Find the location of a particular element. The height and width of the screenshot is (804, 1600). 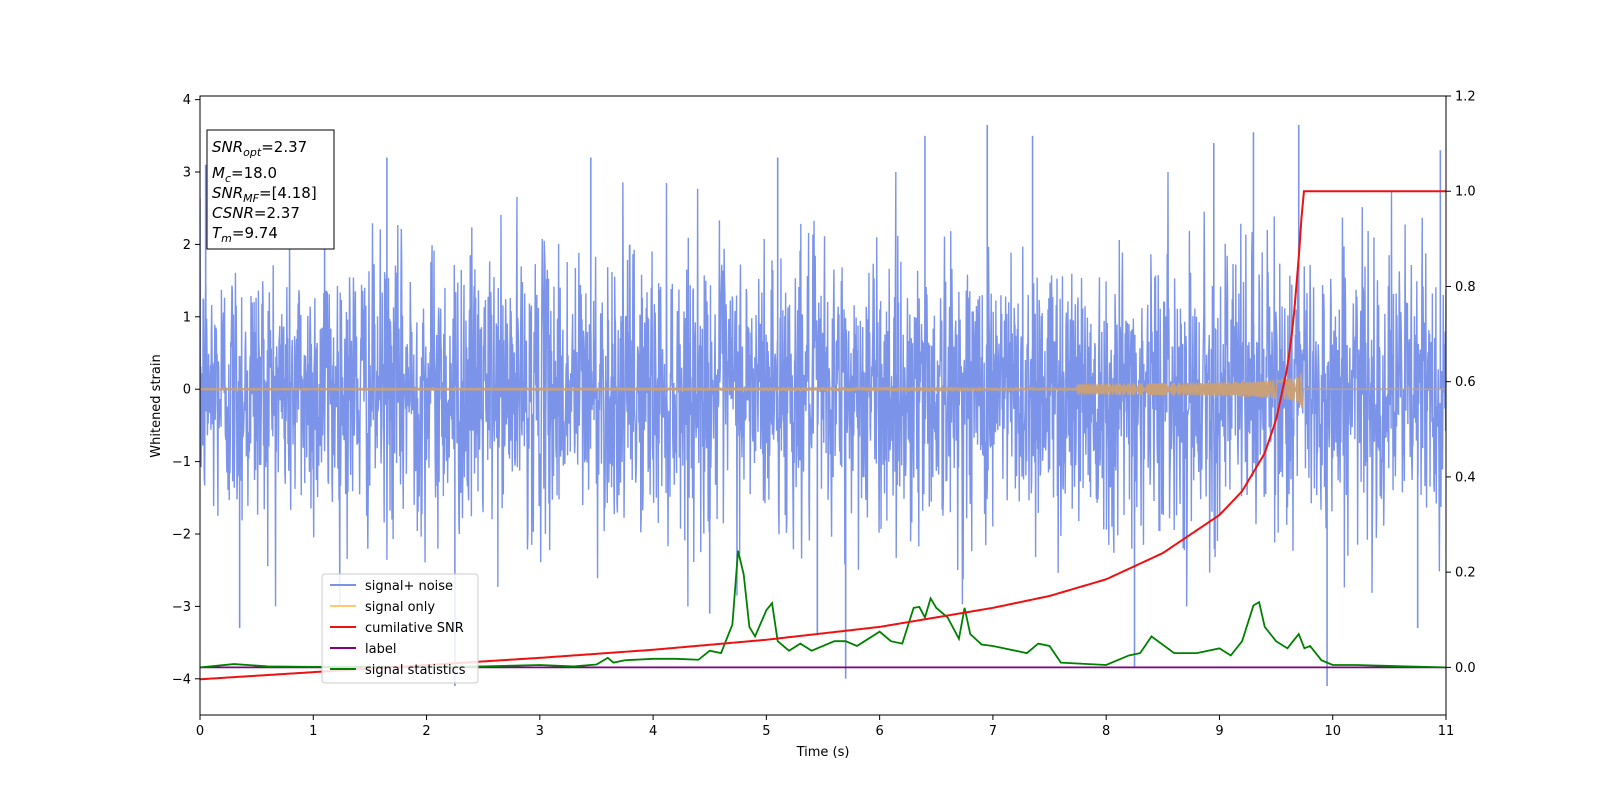

y-tick-label: 2 is located at coordinates (187, 245).